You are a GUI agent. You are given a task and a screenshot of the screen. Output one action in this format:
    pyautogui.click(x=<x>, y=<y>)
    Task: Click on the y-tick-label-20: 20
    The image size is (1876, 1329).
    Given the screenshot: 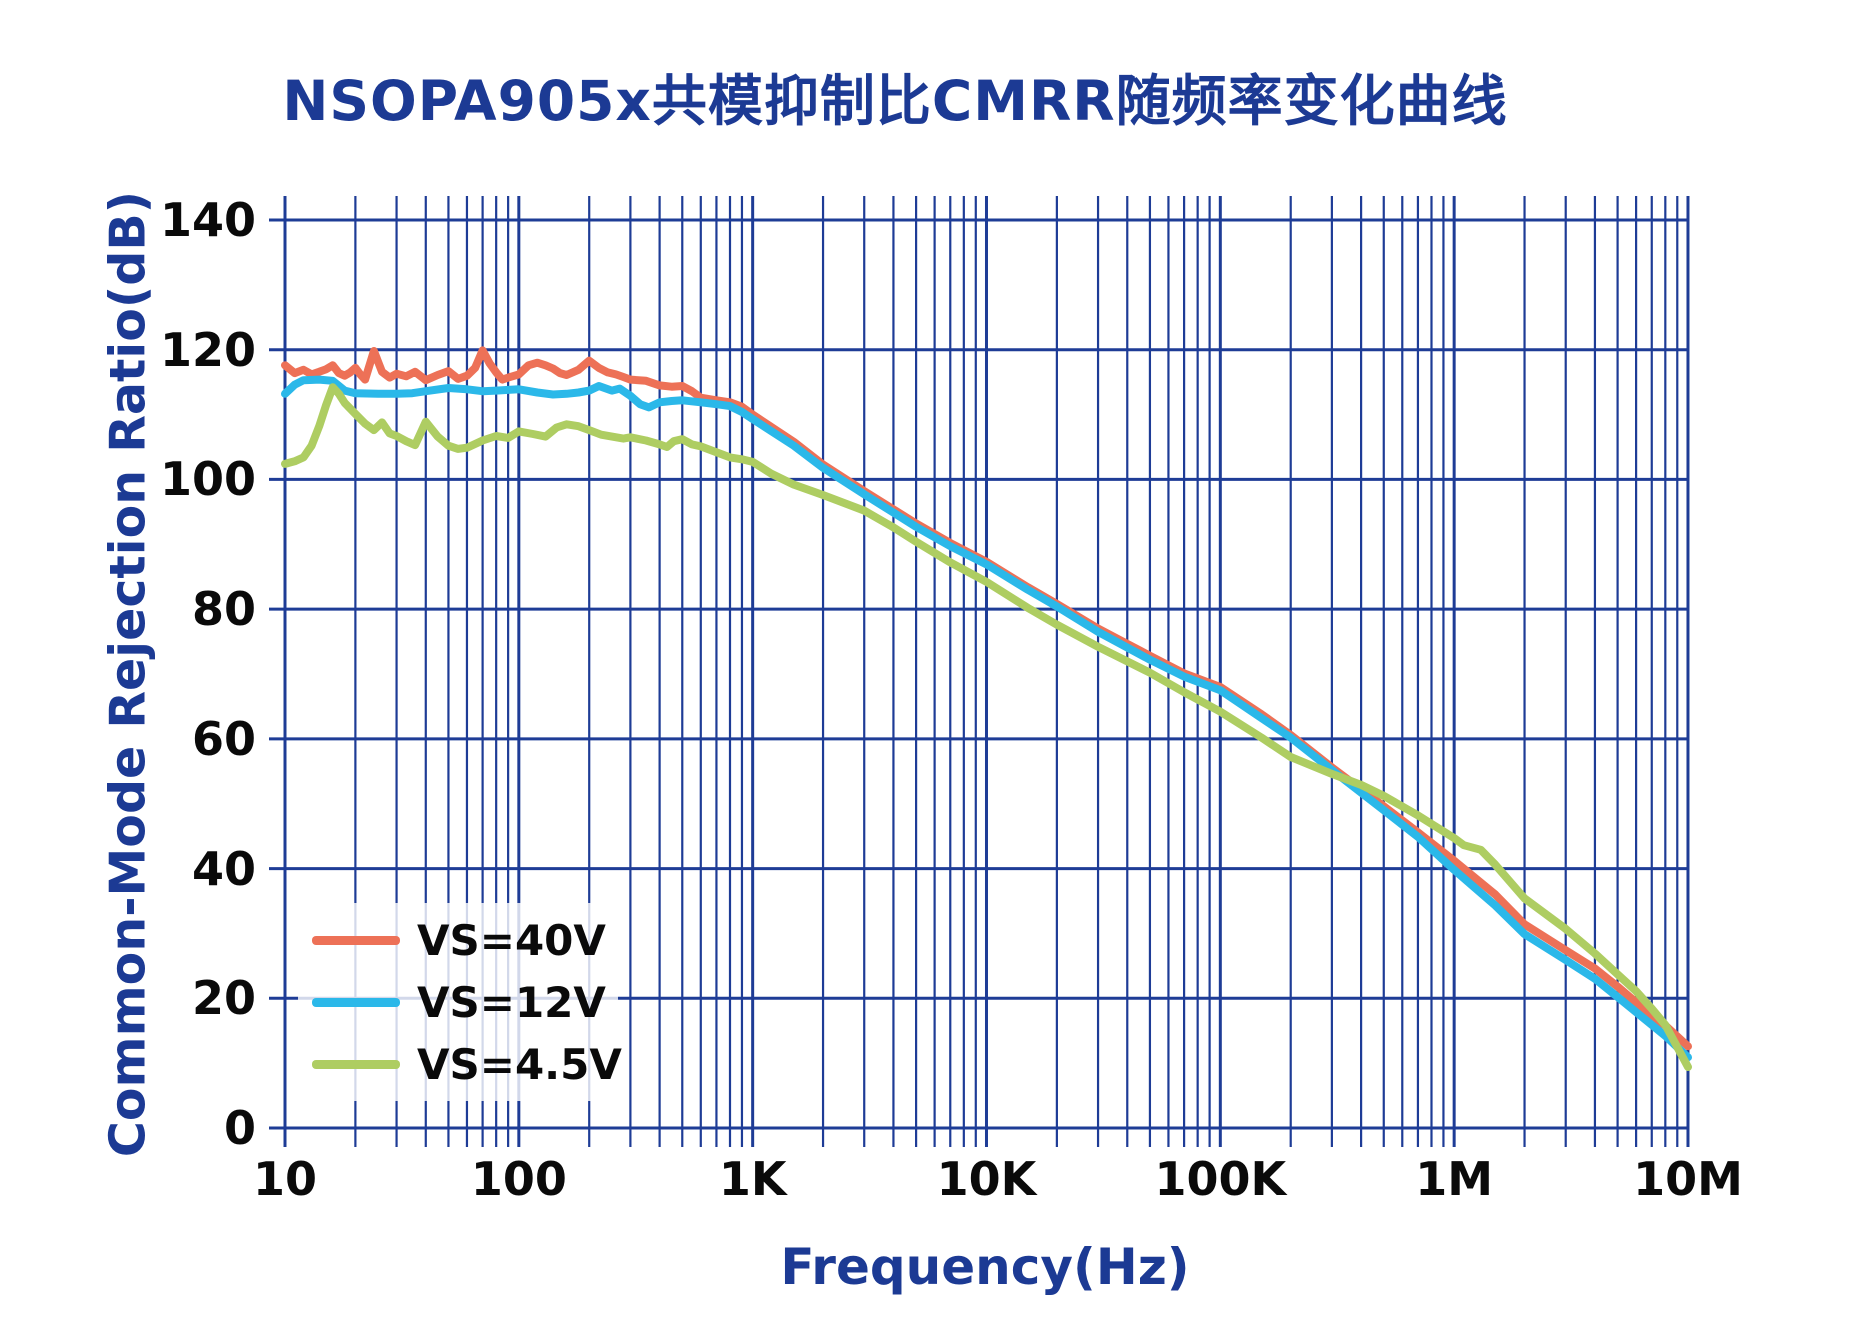 What is the action you would take?
    pyautogui.click(x=223, y=998)
    